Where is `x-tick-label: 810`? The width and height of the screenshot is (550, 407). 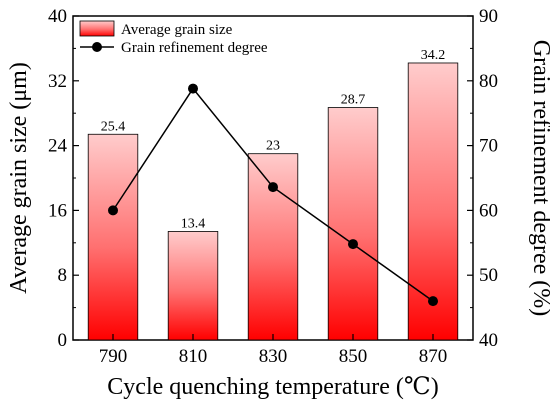 x-tick-label: 810 is located at coordinates (193, 356).